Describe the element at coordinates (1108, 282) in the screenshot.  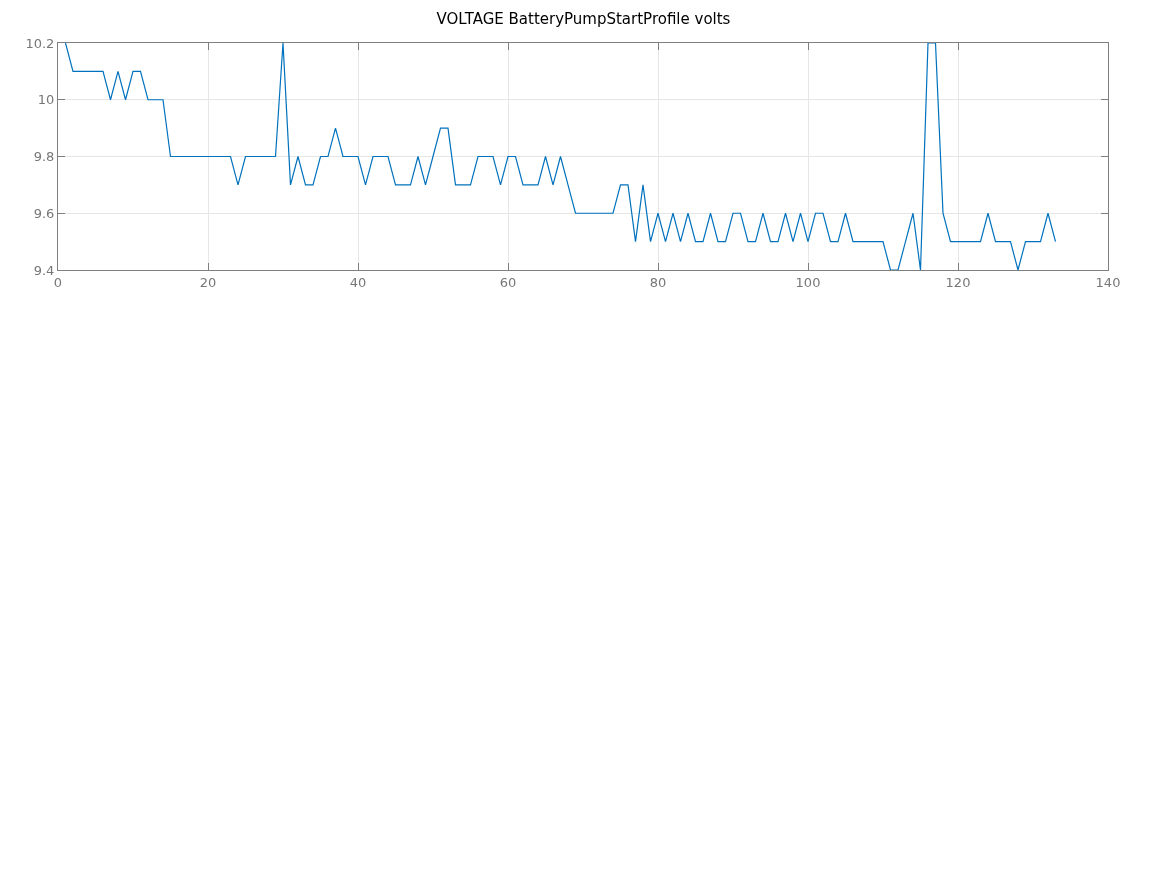
I see `x-tick-label: 140` at that location.